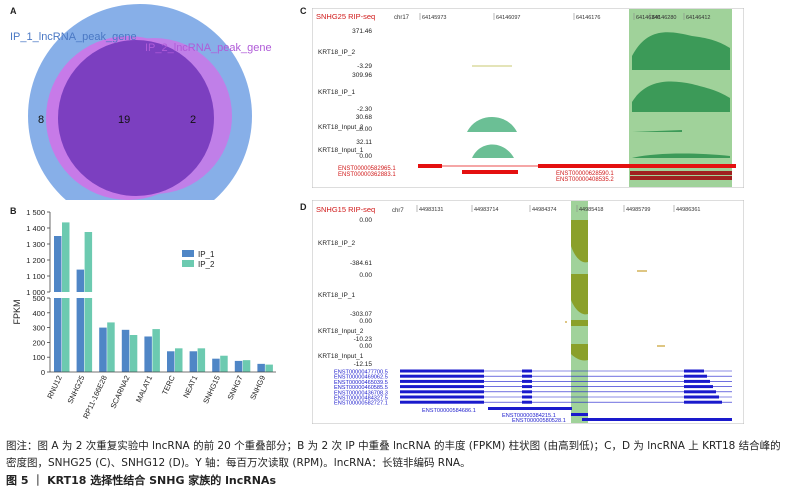 The image size is (788, 492). I want to click on track-min: -12.15, so click(363, 364).